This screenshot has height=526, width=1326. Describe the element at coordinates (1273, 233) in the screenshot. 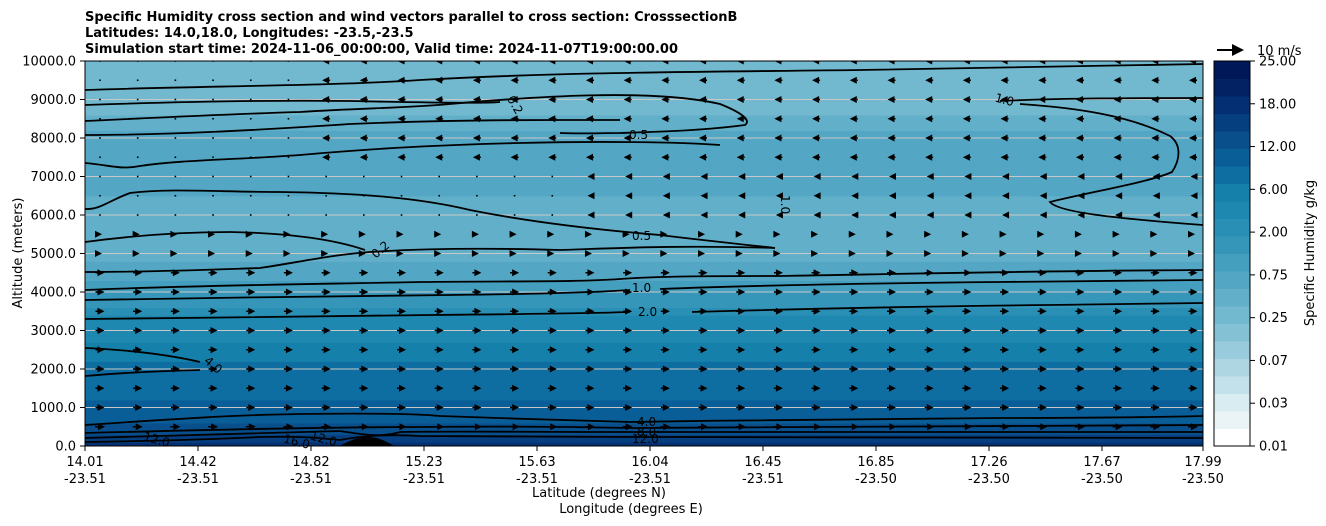

I see `colorbar-tick-label: 2.00` at that location.